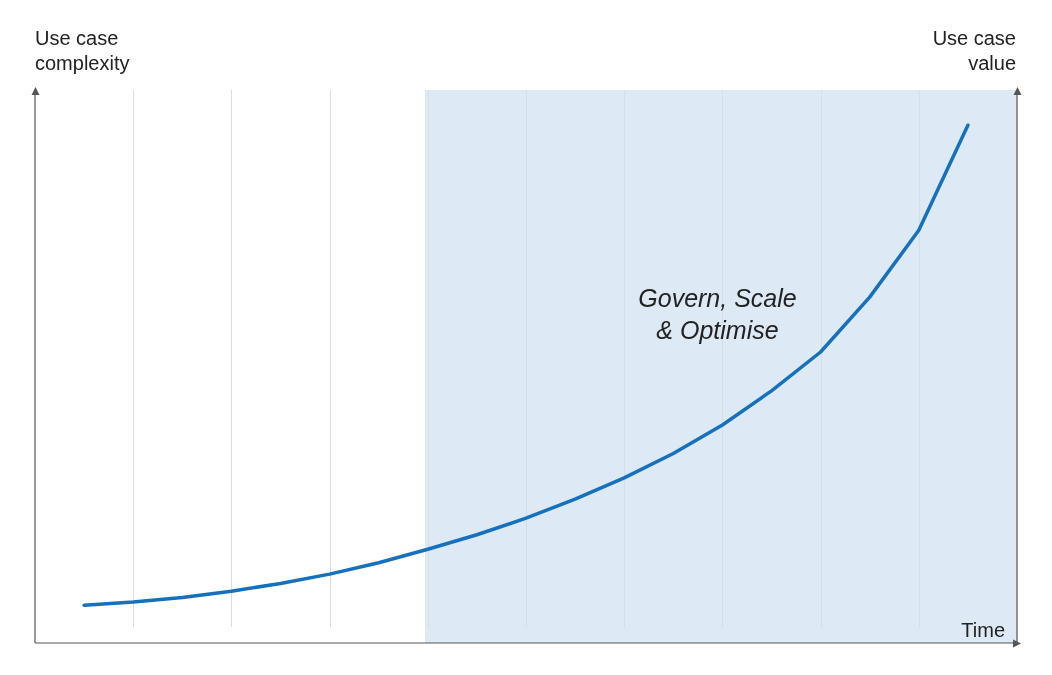 The width and height of the screenshot is (1052, 675). Describe the element at coordinates (717, 314) in the screenshot. I see `annotation: Govern, Scale & Optimise` at that location.